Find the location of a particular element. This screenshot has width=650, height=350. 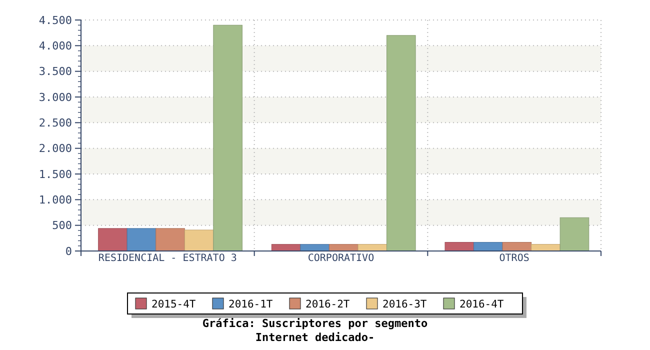

x-tick-label: RESIDENCIAL - ESTRATO 3 is located at coordinates (167, 258).